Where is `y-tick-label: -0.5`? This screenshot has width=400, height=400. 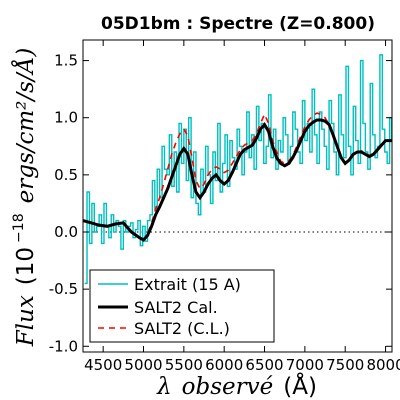 y-tick-label: -0.5 is located at coordinates (63, 289).